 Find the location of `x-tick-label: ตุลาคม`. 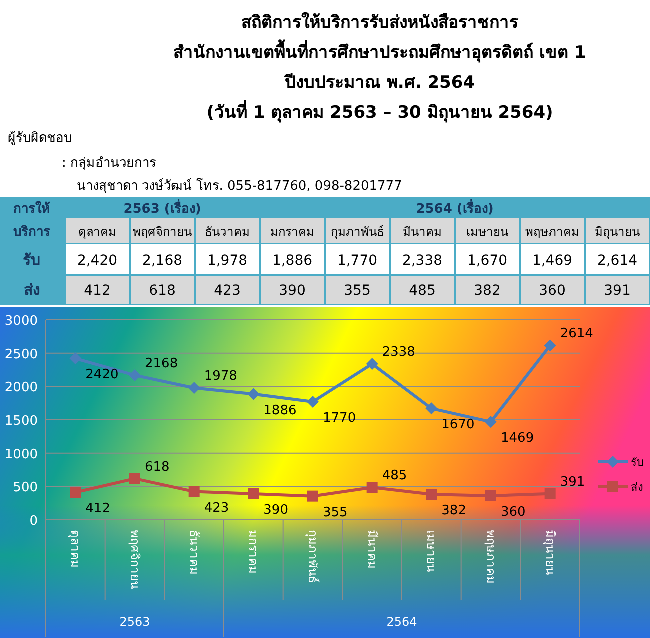

x-tick-label: ตุลาคม is located at coordinates (75, 549).